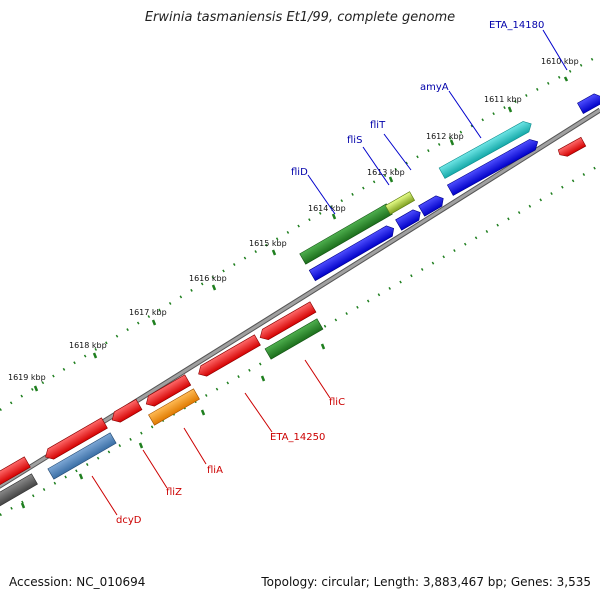 This screenshot has width=600, height=600. I want to click on tick-label-1611: 1611 kbp, so click(503, 99).